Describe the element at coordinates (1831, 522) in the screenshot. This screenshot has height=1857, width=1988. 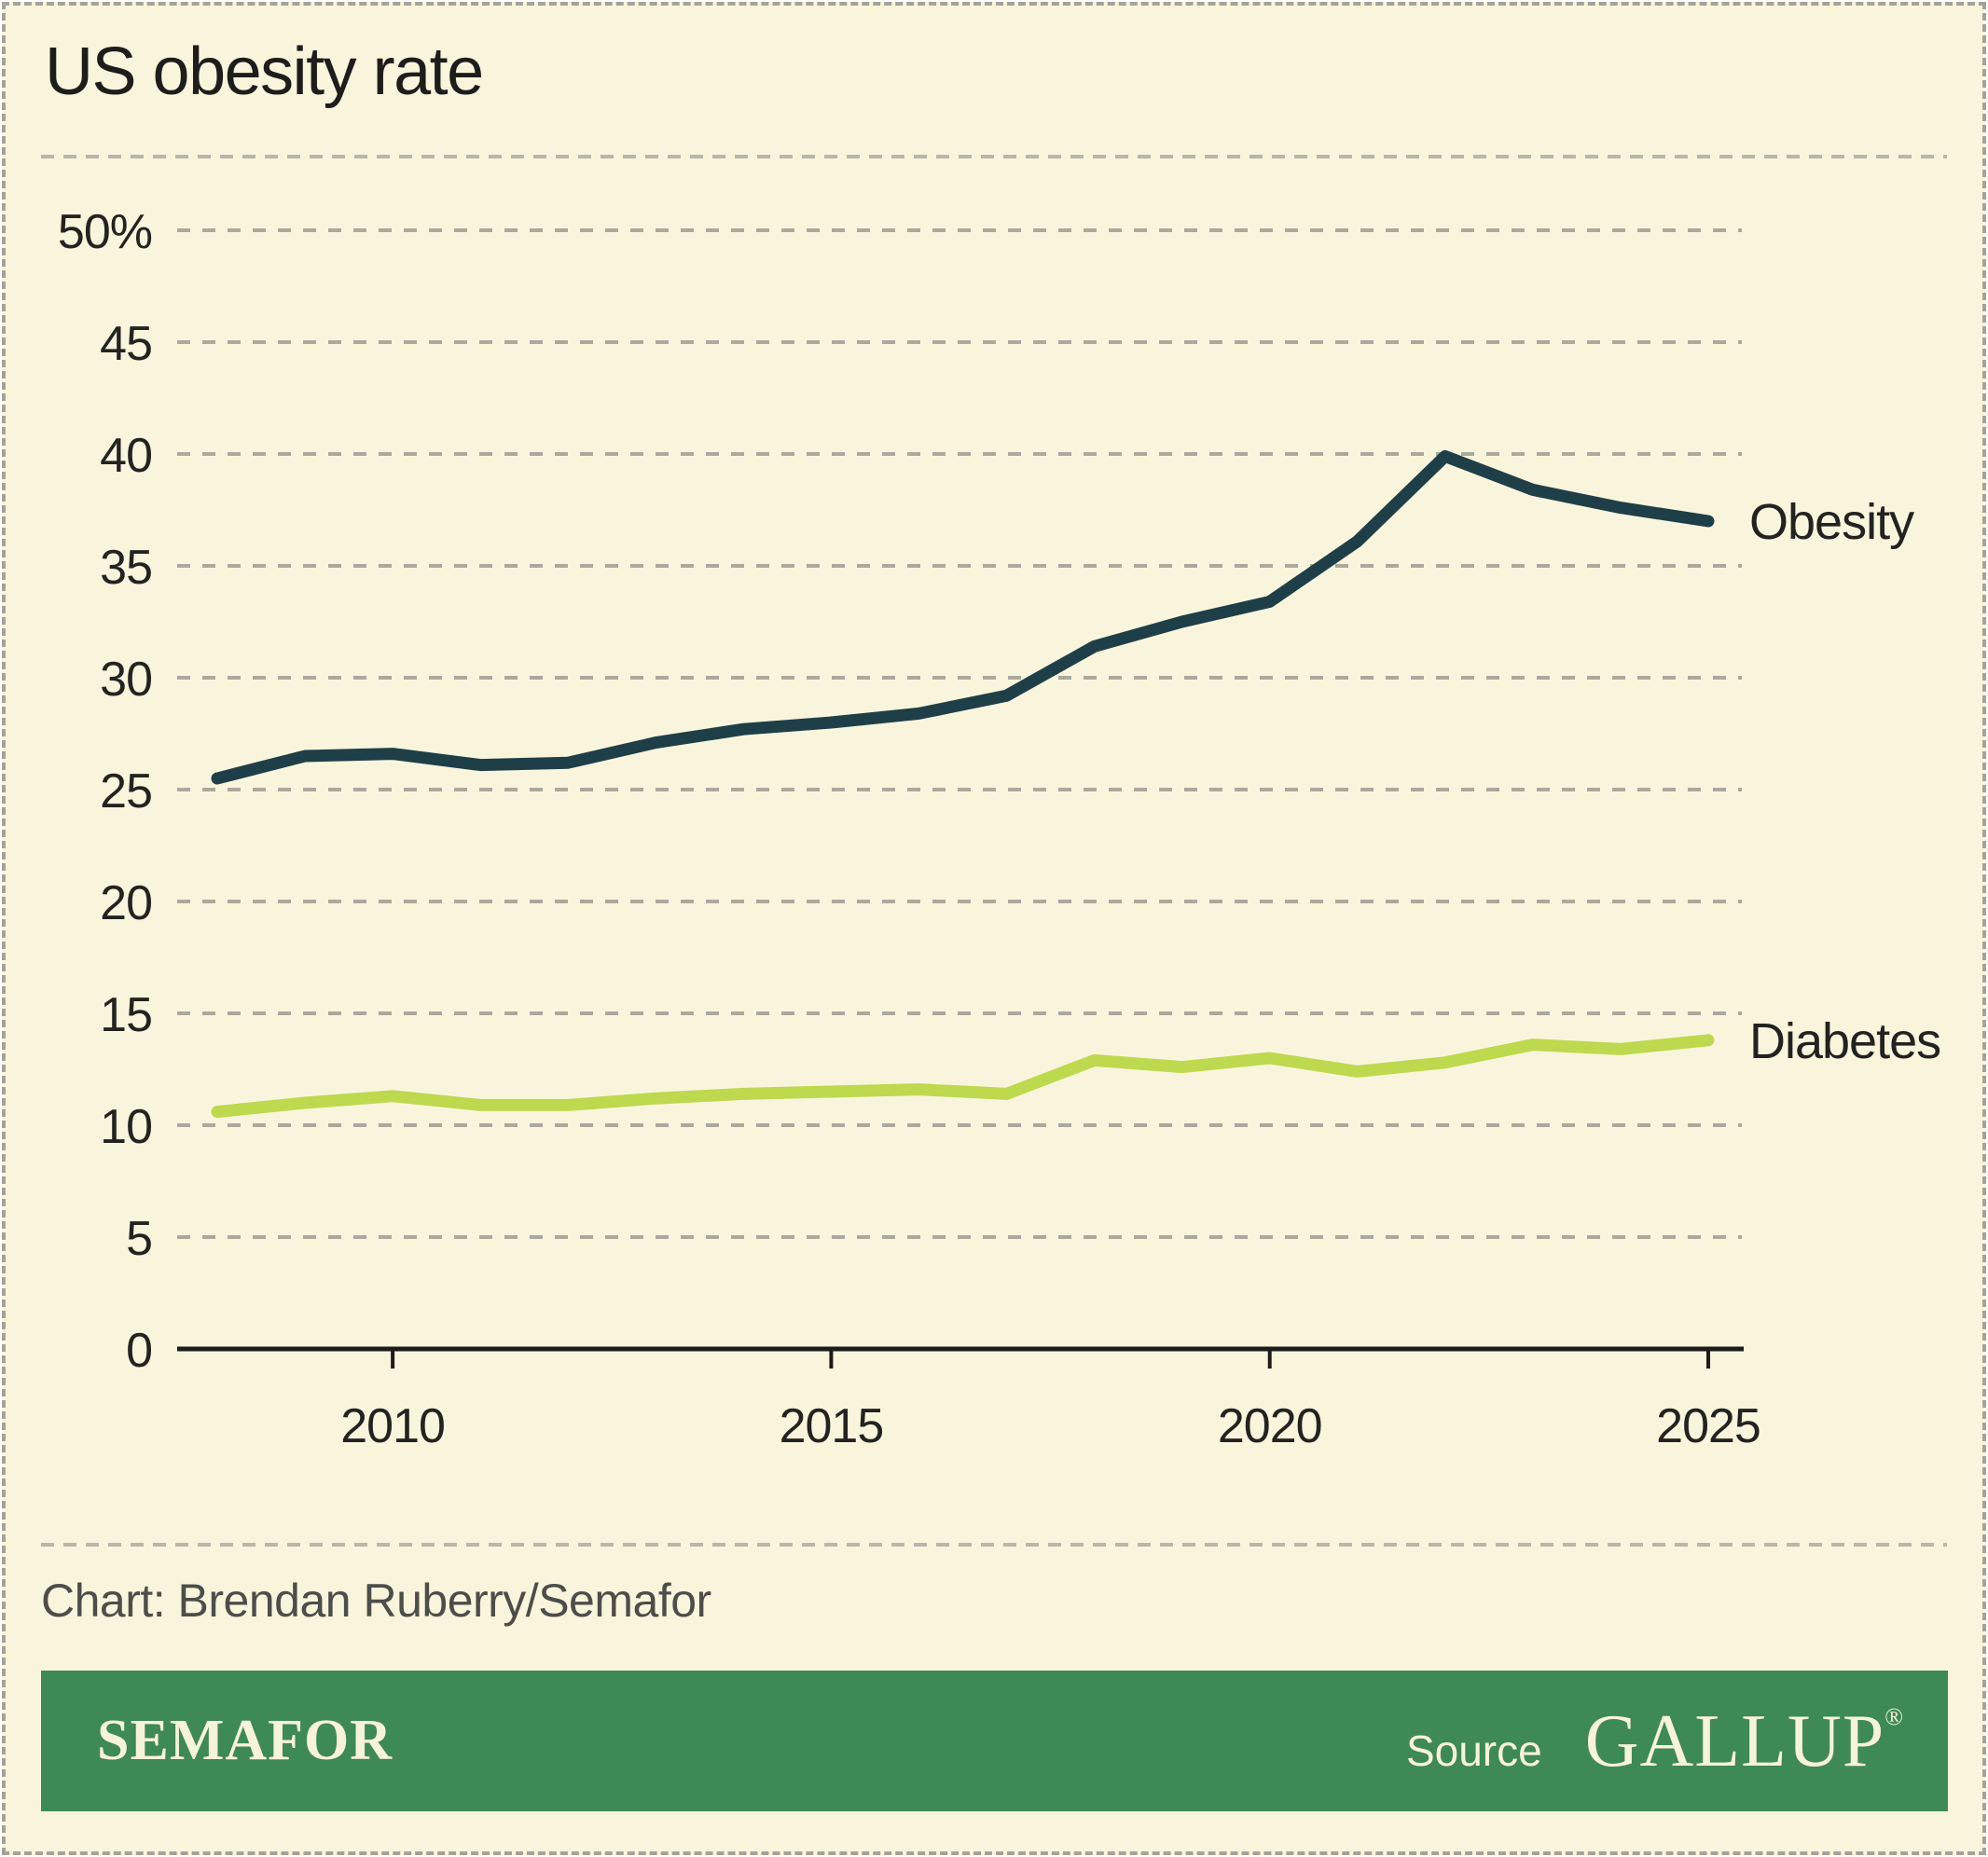
I see `series-label-obesity: Obesity` at that location.